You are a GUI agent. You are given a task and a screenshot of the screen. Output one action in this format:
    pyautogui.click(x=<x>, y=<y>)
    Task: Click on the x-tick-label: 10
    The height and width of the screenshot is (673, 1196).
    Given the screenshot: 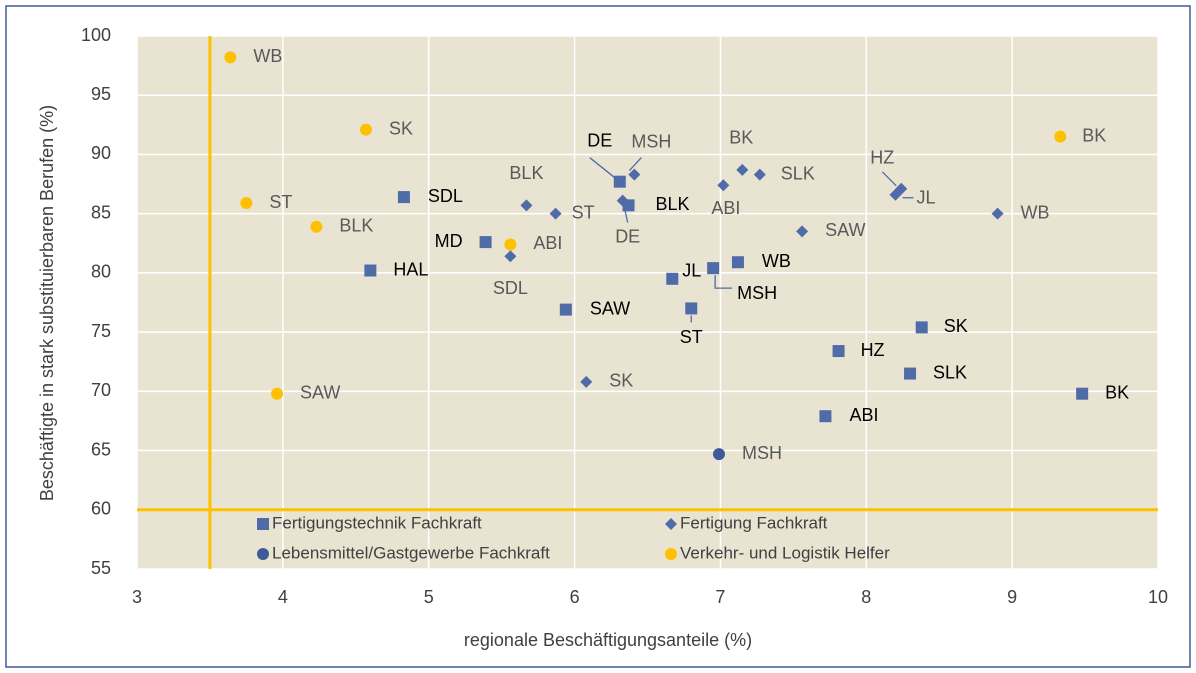 What is the action you would take?
    pyautogui.click(x=1158, y=597)
    